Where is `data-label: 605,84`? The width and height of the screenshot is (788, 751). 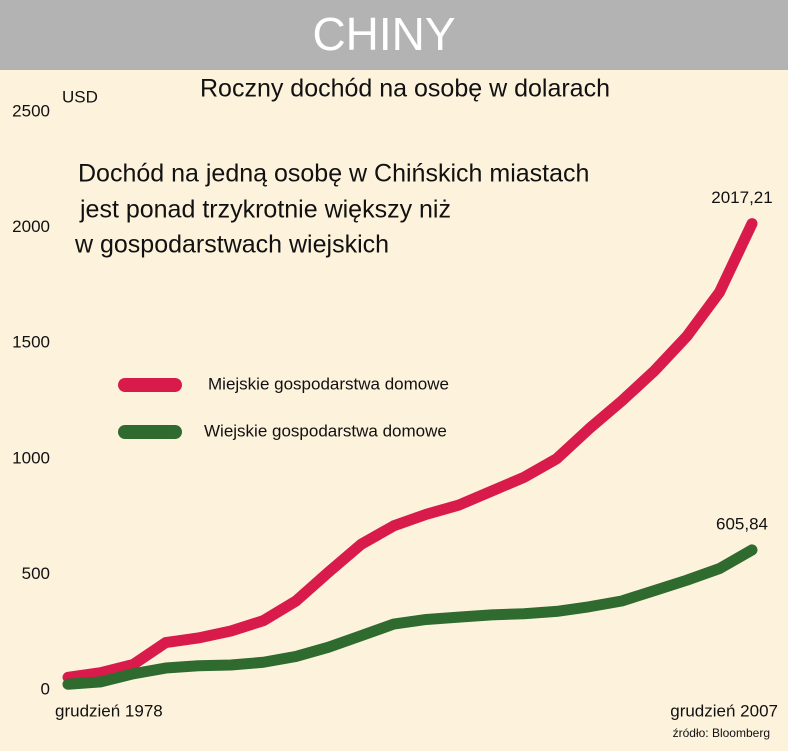 data-label: 605,84 is located at coordinates (742, 523).